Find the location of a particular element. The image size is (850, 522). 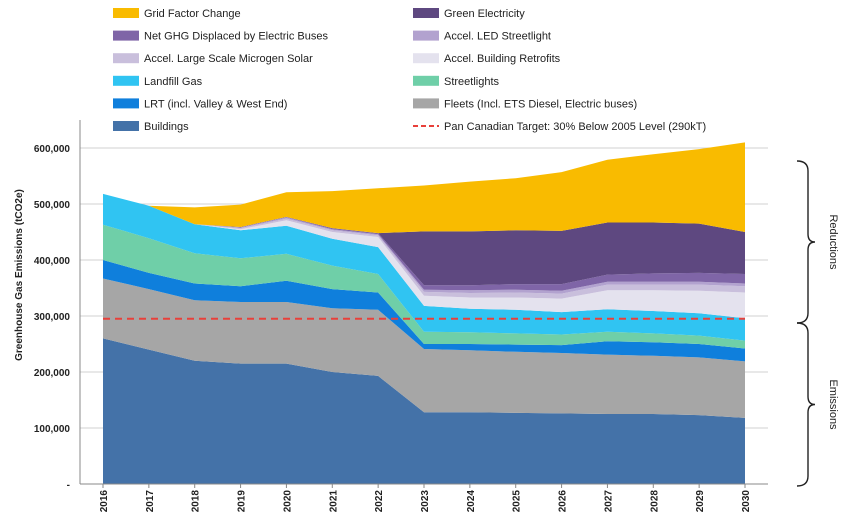

legend-label-green-electricity: Green Electricity is located at coordinates (484, 14).